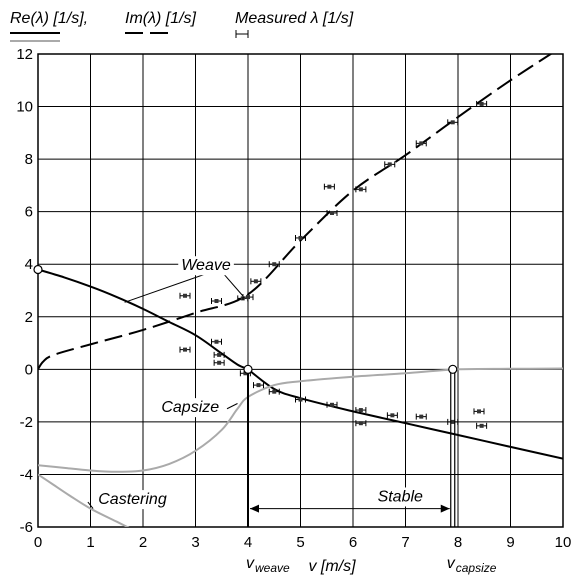 This screenshot has width=585, height=577. What do you see at coordinates (29, 369) in the screenshot?
I see `y-tick-label: 0` at bounding box center [29, 369].